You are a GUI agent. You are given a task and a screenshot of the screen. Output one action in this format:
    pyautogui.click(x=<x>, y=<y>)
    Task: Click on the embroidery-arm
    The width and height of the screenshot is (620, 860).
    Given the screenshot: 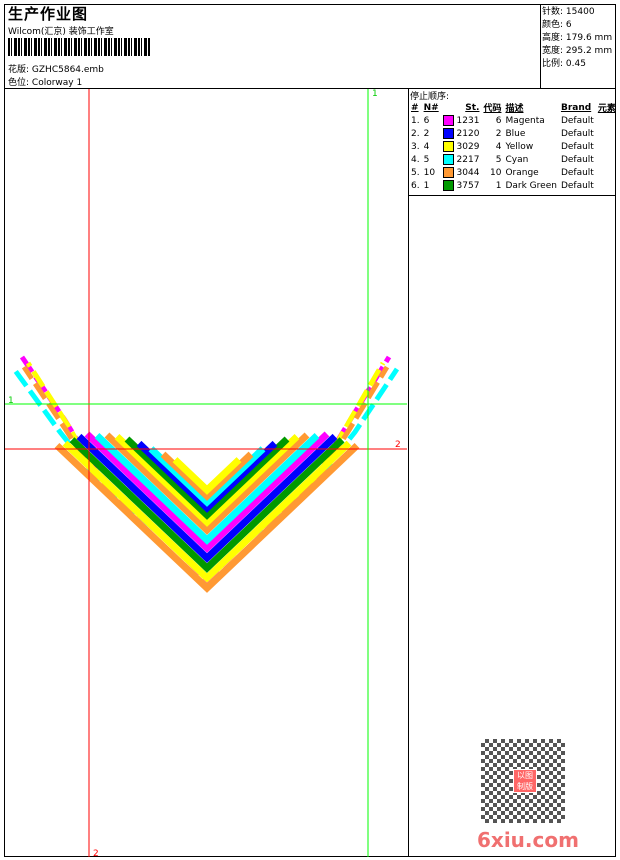 What is the action you would take?
    pyautogui.click(x=205, y=473)
    